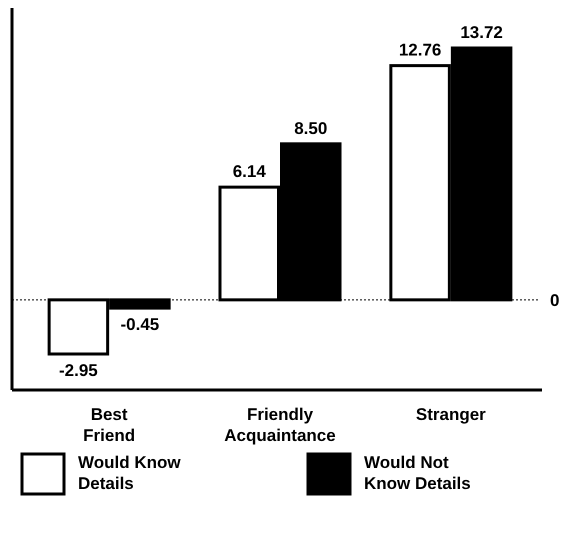  What do you see at coordinates (555, 300) in the screenshot?
I see `ref-line-label: 0` at bounding box center [555, 300].